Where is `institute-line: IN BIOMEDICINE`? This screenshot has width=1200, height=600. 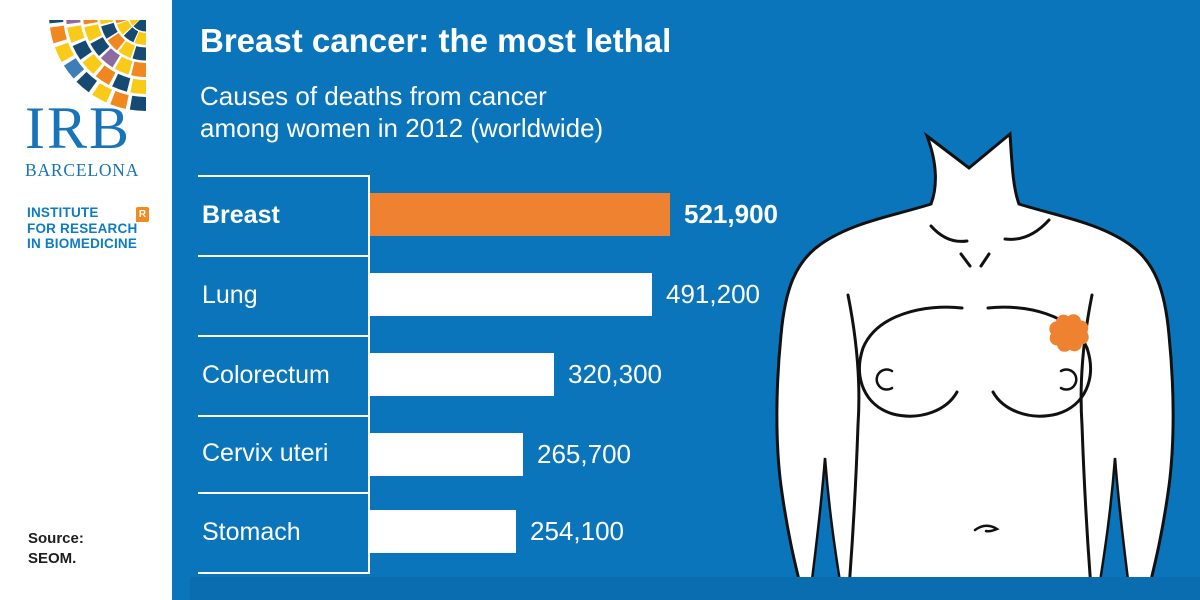 institute-line: IN BIOMEDICINE is located at coordinates (82, 243).